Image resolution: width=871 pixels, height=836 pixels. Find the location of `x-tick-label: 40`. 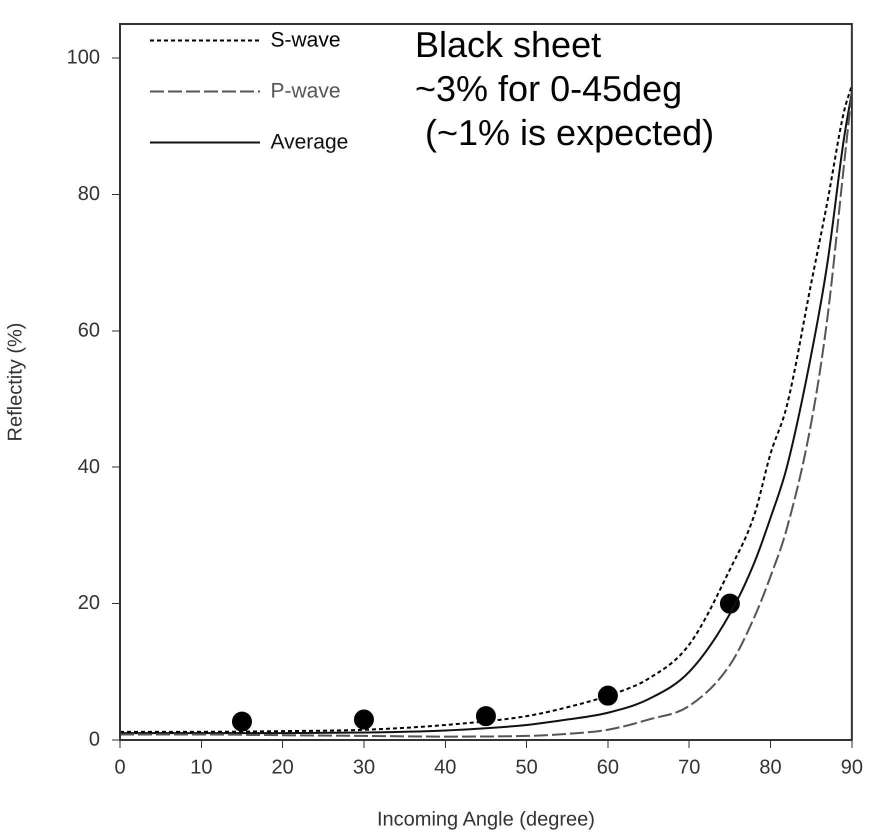

x-tick-label: 40 is located at coordinates (445, 767).